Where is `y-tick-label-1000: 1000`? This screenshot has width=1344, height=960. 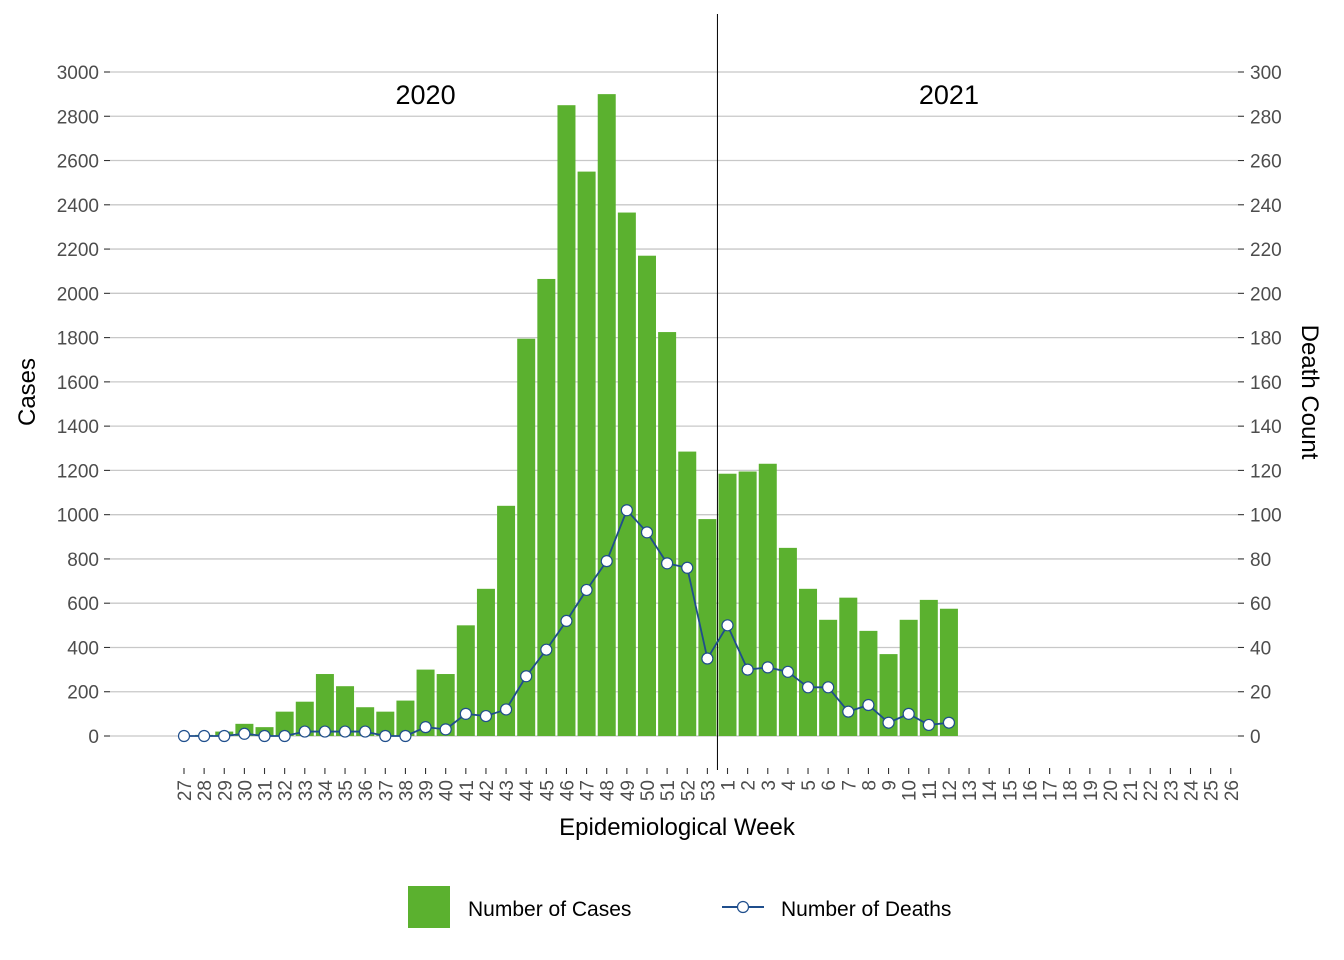 y-tick-label-1000: 1000 is located at coordinates (78, 516).